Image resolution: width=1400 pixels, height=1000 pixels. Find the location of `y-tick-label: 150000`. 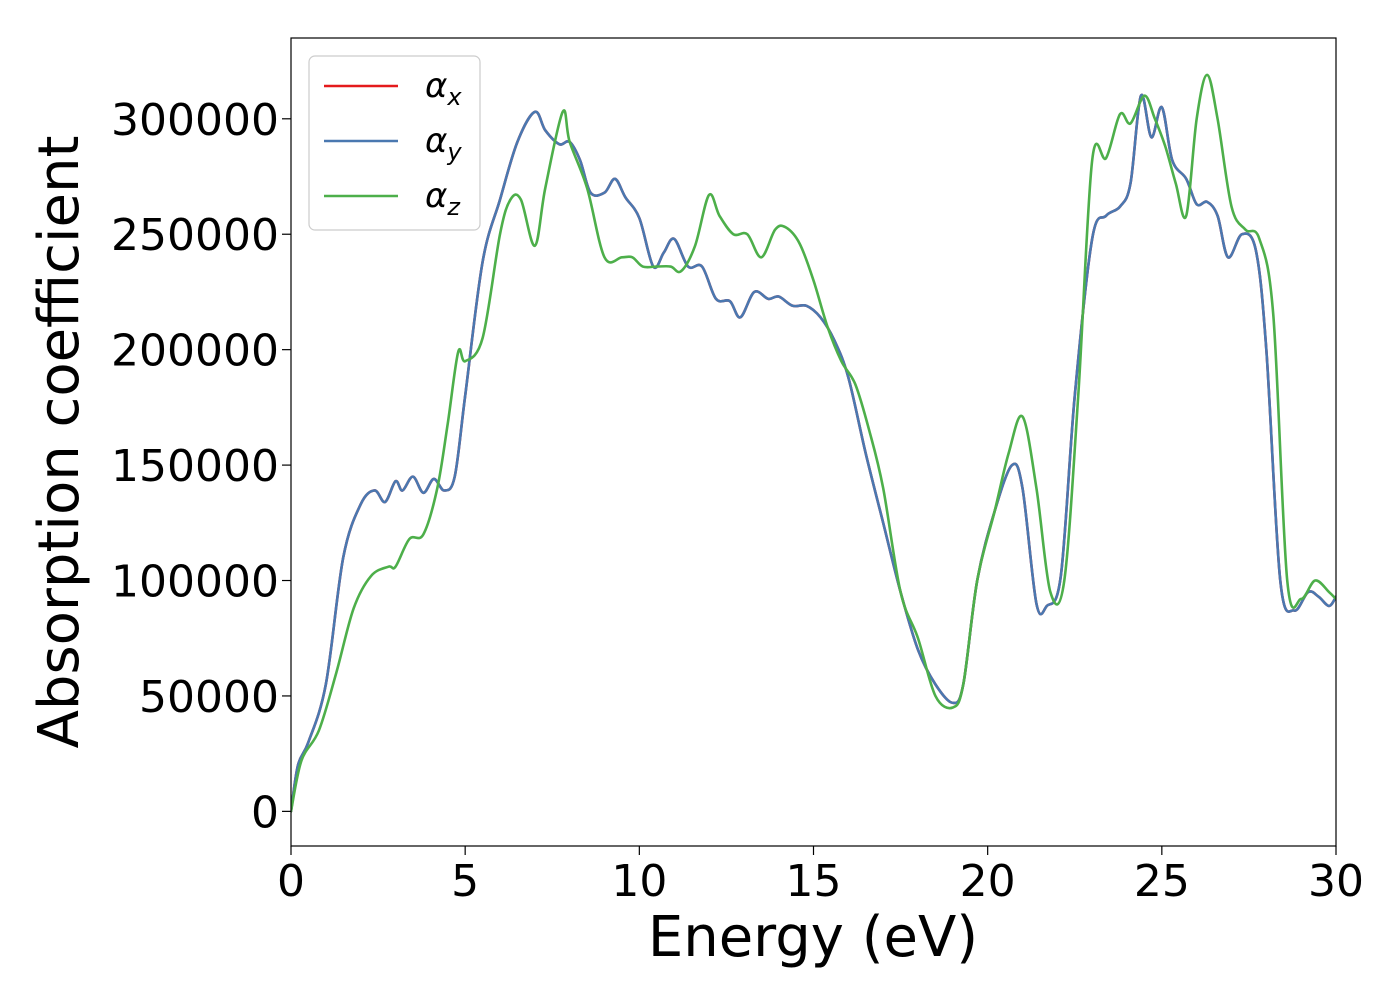

y-tick-label: 150000 is located at coordinates (195, 466).